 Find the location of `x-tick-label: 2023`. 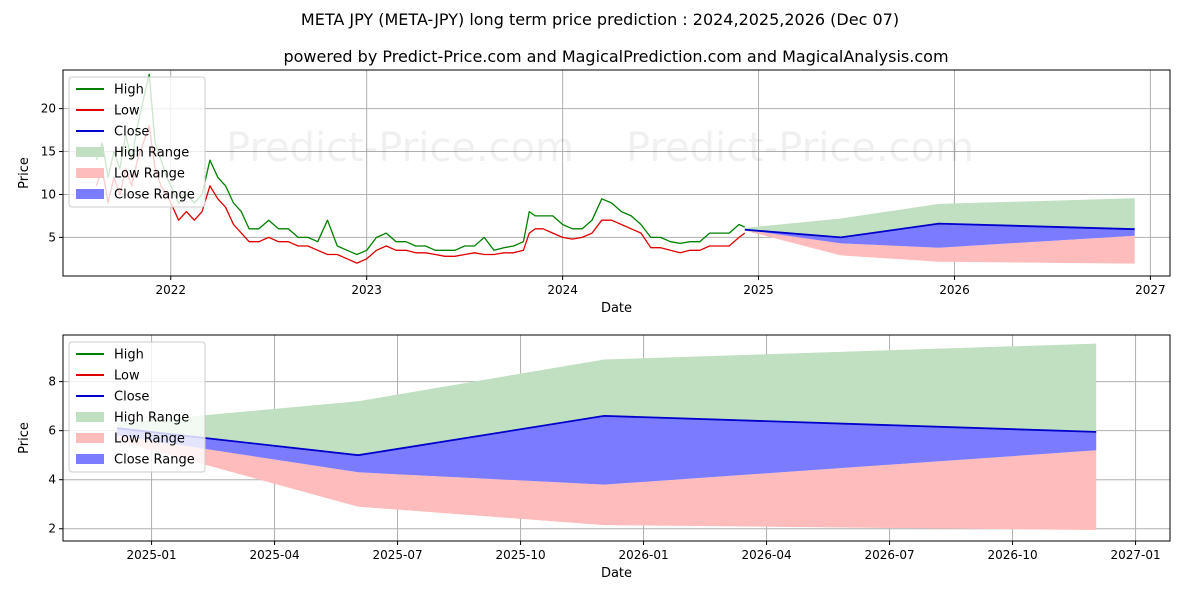

x-tick-label: 2023 is located at coordinates (366, 290).